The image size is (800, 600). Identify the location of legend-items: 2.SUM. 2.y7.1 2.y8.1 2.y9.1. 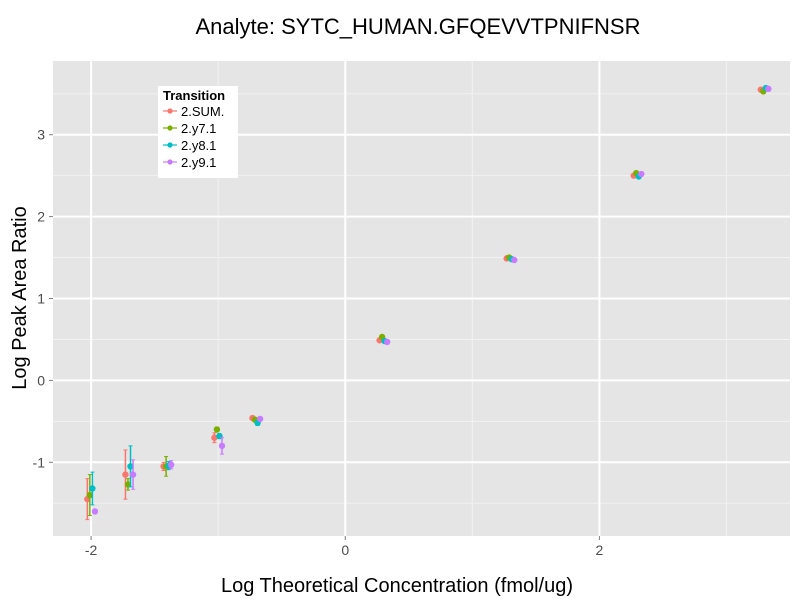
(193, 137).